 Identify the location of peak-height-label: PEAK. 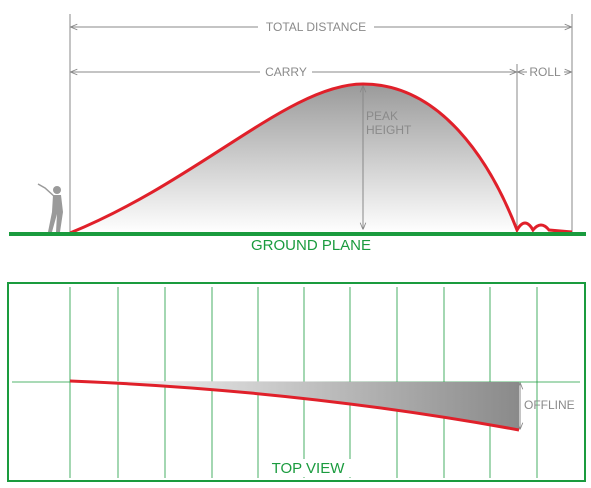
(382, 116).